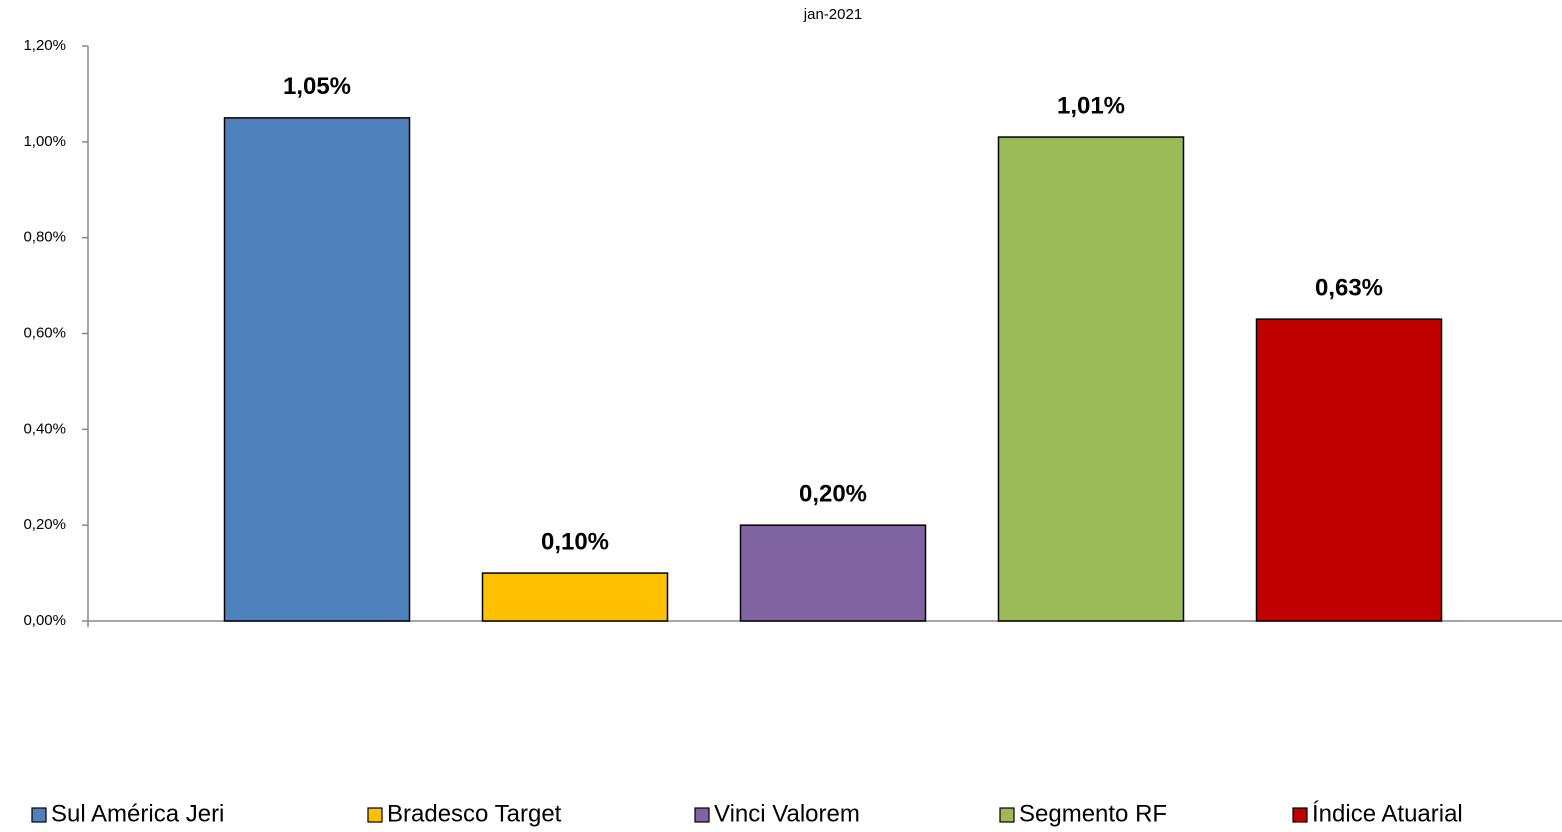 The image size is (1562, 832). What do you see at coordinates (44, 45) in the screenshot?
I see `y-tick-label: 1,20%` at bounding box center [44, 45].